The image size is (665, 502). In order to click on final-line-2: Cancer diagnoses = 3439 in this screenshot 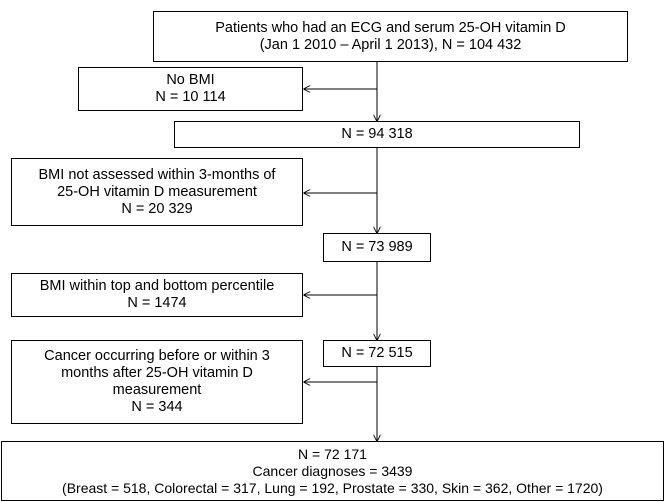, I will do `click(332, 470)`.